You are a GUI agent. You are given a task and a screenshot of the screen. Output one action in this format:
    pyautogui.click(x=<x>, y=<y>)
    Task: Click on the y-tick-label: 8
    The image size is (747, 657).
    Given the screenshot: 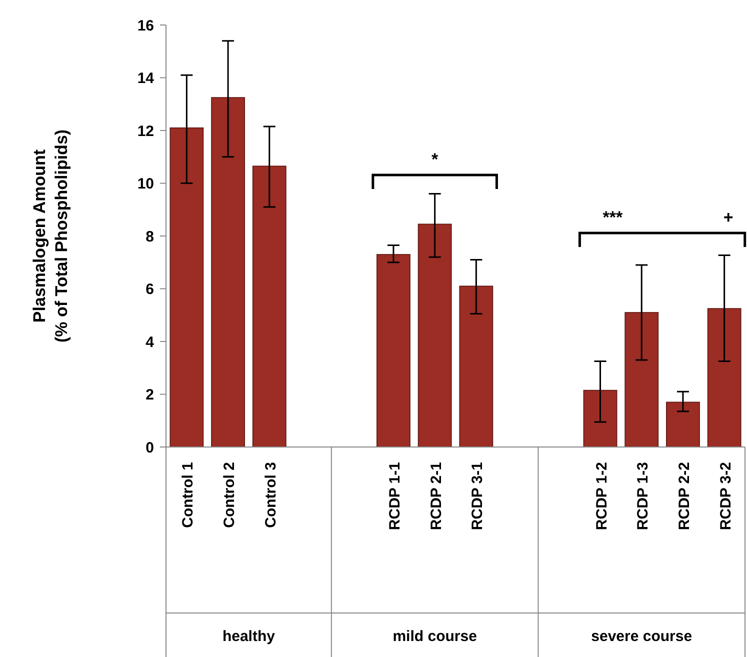 What is the action you would take?
    pyautogui.click(x=150, y=237)
    